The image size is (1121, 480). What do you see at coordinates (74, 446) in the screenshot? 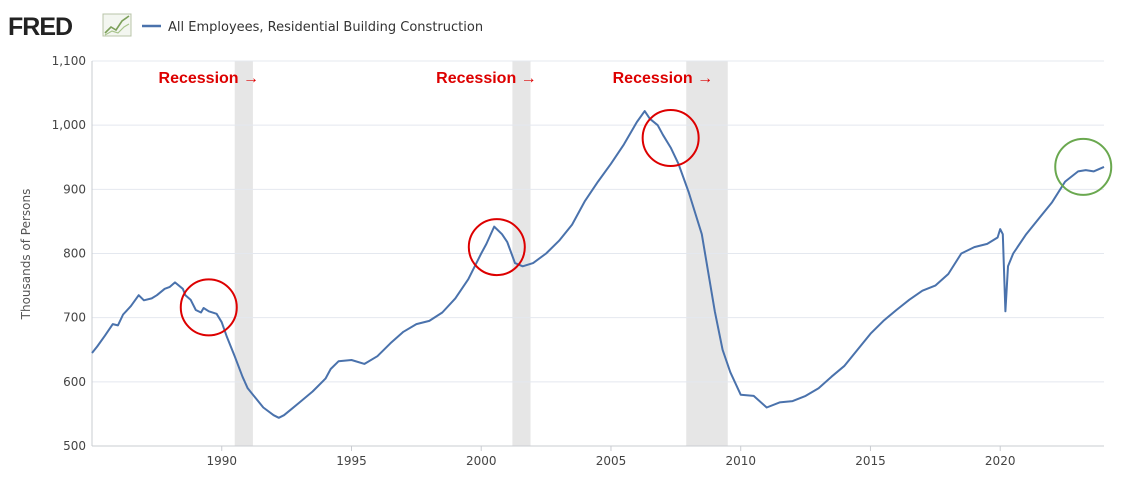
I see `y-tick-label-0: 500` at bounding box center [74, 446].